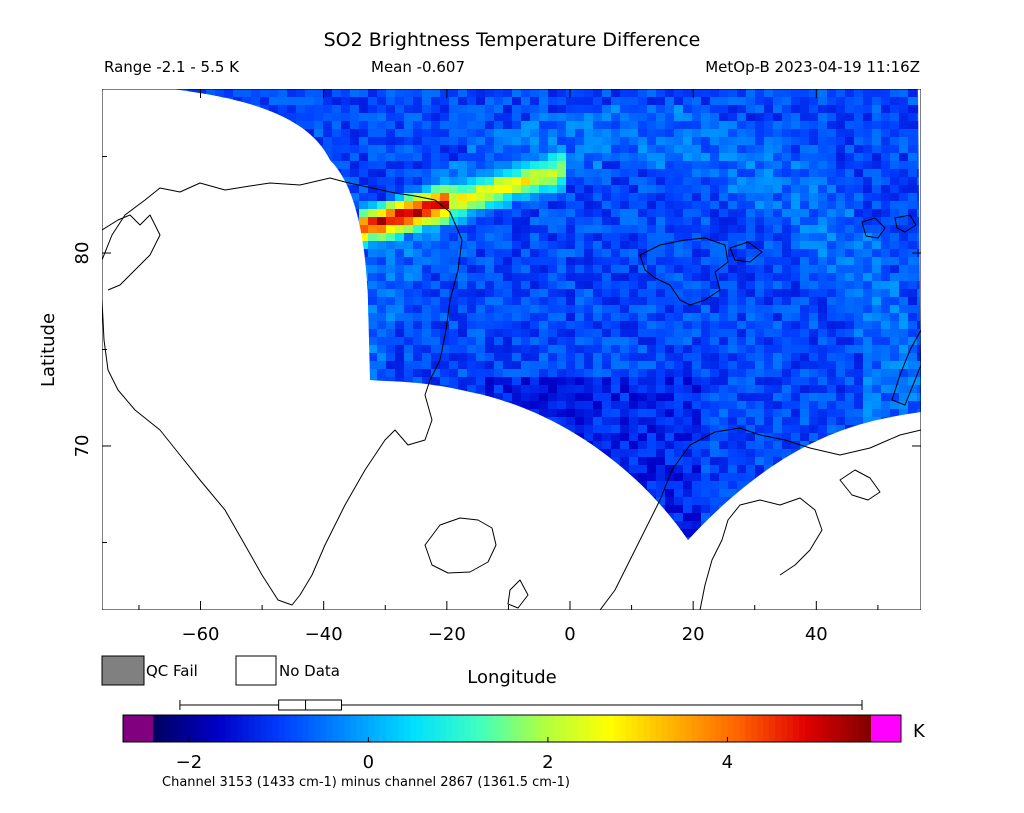 The image size is (1024, 813). What do you see at coordinates (309, 671) in the screenshot?
I see `no-data-label: No Data` at bounding box center [309, 671].